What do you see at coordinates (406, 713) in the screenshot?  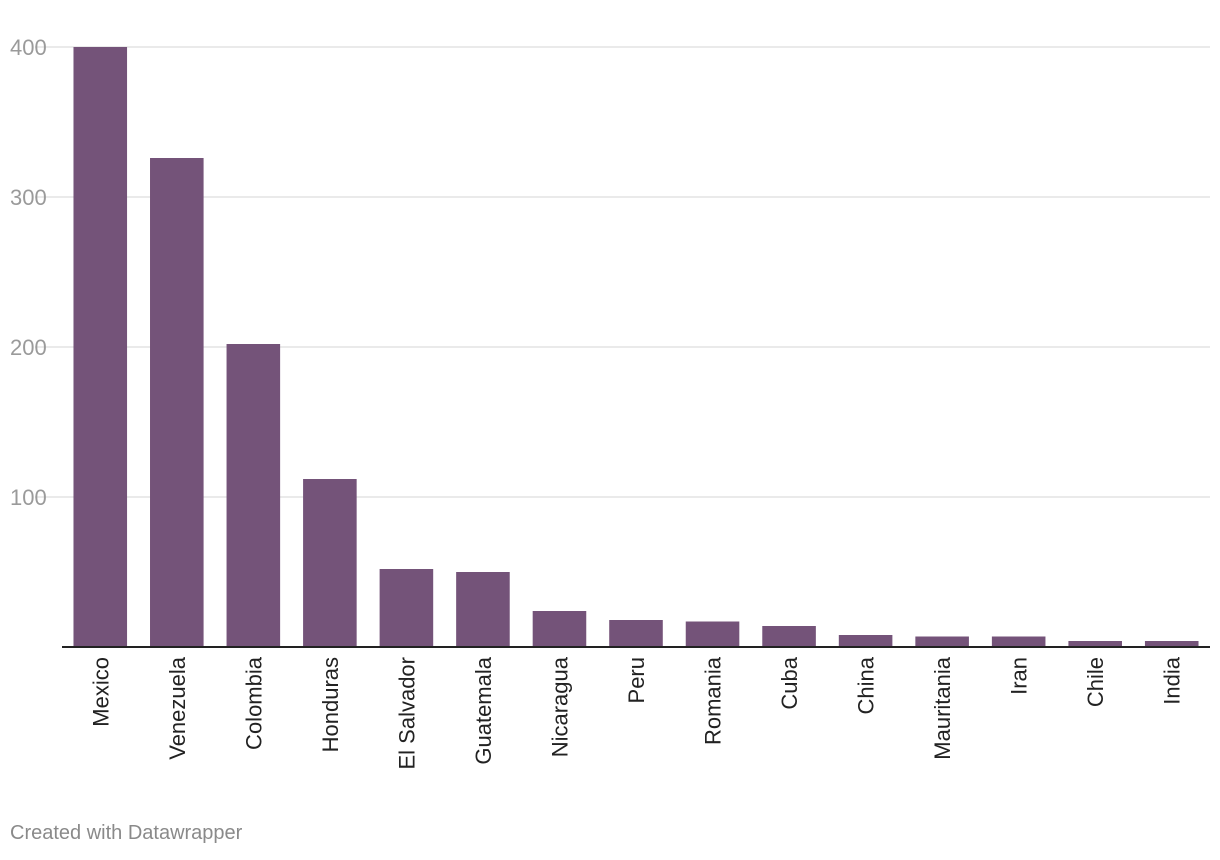 I see `x-tick-label: El Salvador` at bounding box center [406, 713].